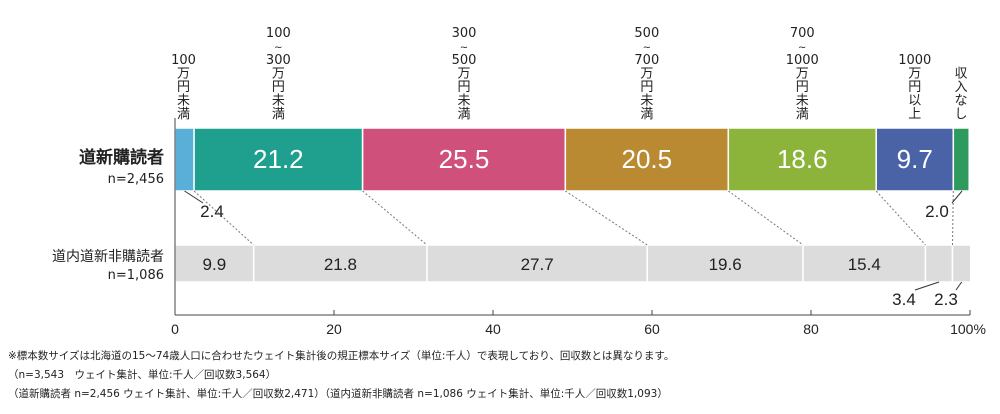 Image resolution: width=1000 pixels, height=414 pixels. I want to click on data-label: 15.4, so click(864, 264).